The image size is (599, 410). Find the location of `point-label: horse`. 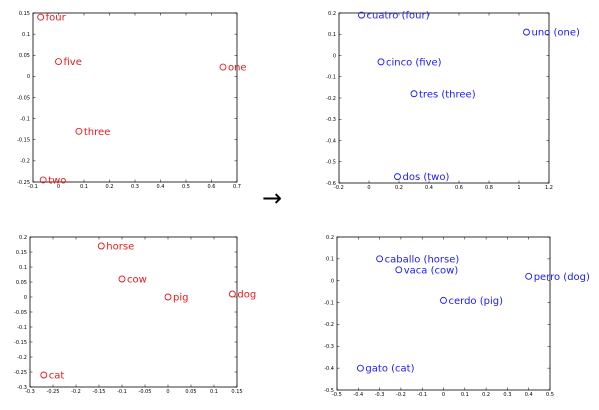

point-label: horse is located at coordinates (120, 247).